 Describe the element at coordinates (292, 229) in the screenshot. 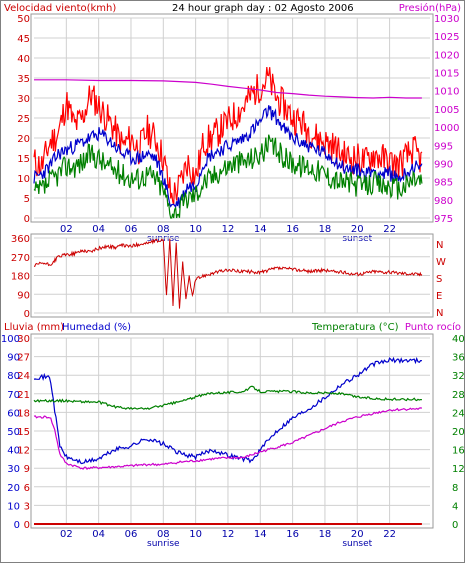

I see `p1-x-tick-label: 16` at that location.